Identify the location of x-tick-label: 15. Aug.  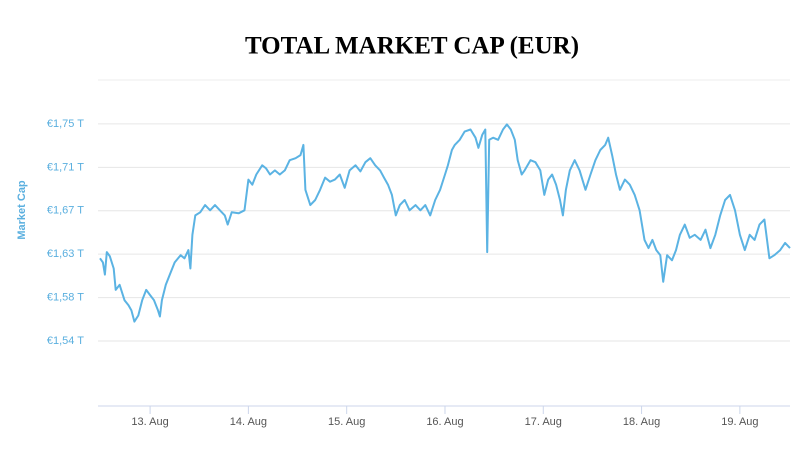
(346, 422).